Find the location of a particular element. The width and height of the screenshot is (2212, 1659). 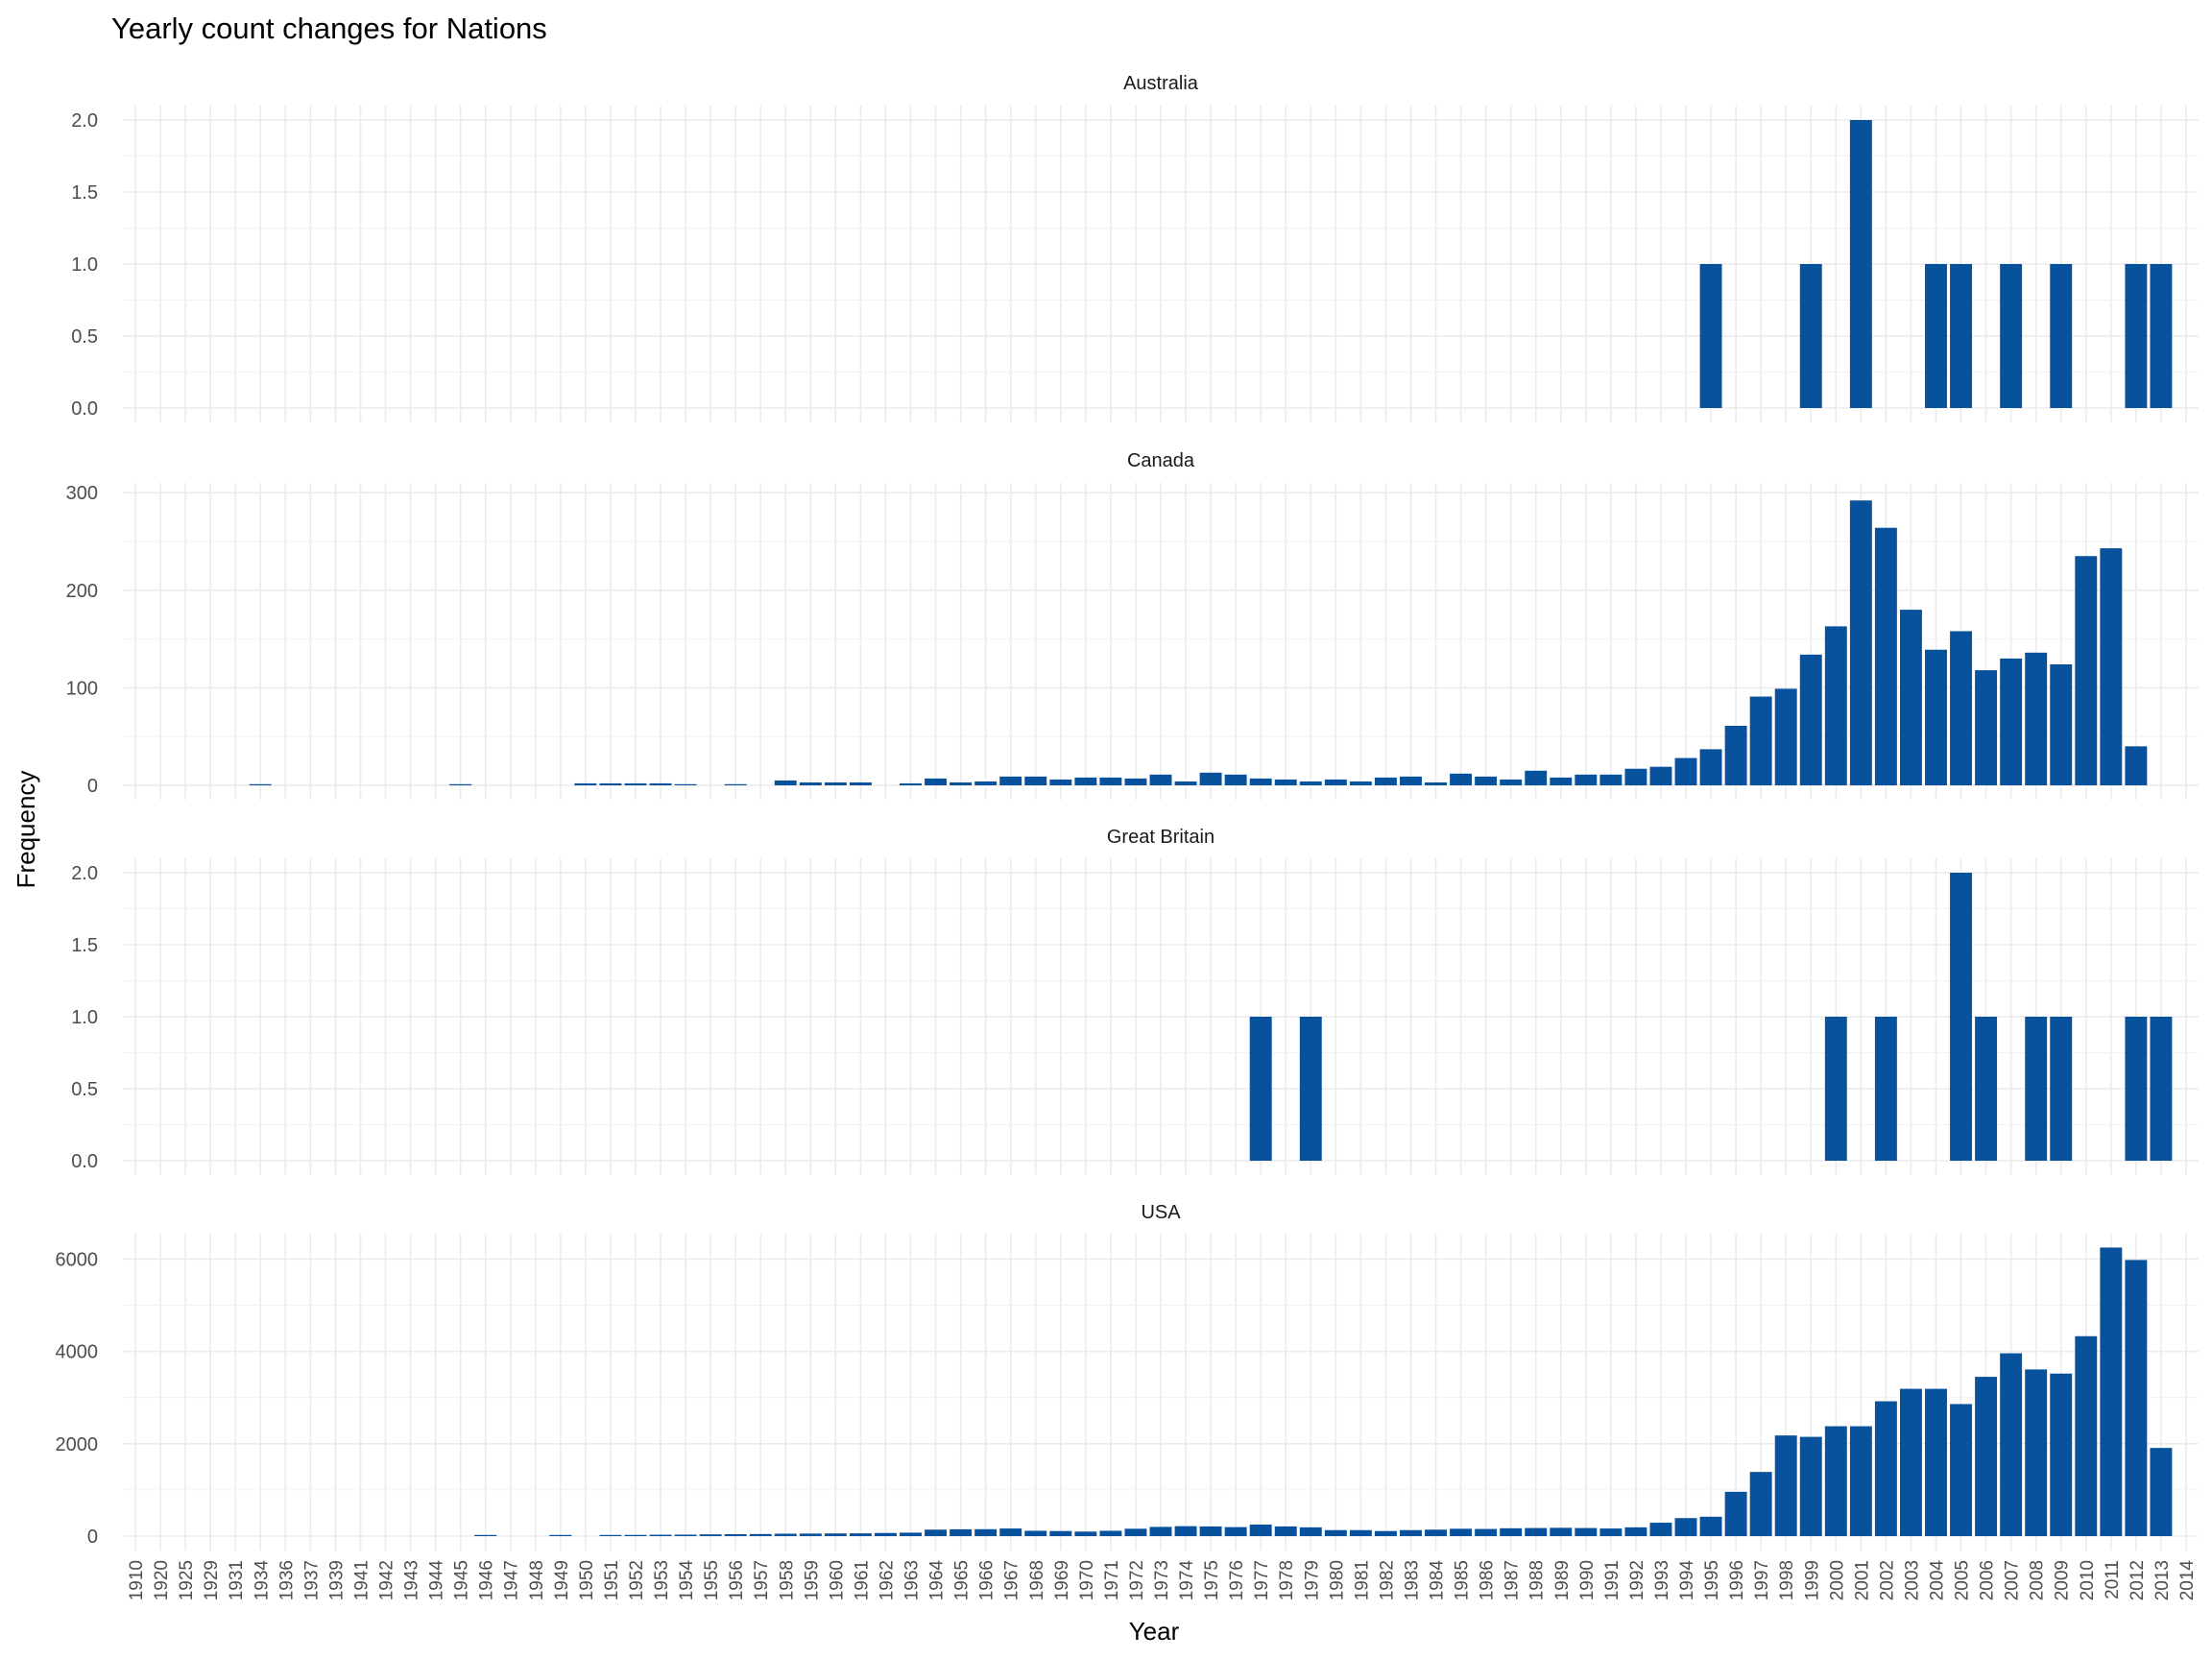

x-tick-label: 1972 is located at coordinates (1137, 1580).